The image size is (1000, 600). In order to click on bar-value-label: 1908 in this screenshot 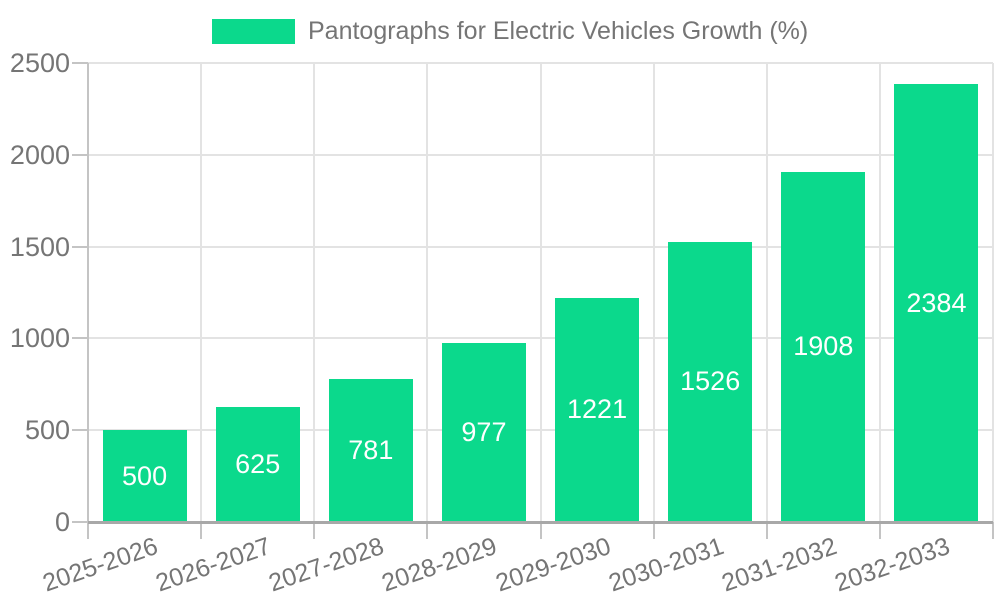, I will do `click(823, 346)`.